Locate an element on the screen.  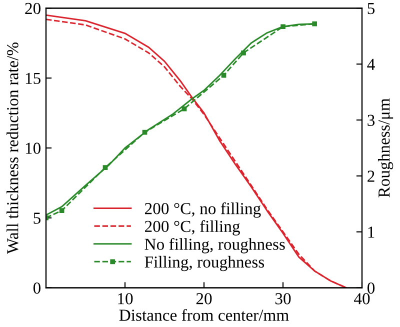
y2-tick-label: 4 is located at coordinates (371, 64).